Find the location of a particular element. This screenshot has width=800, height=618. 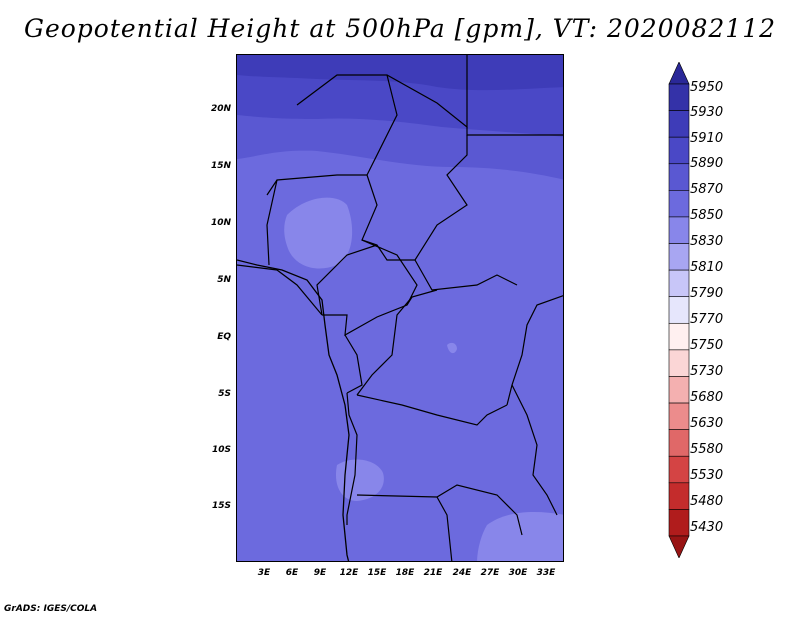

lat-label-eq: EQ is located at coordinates (224, 337).